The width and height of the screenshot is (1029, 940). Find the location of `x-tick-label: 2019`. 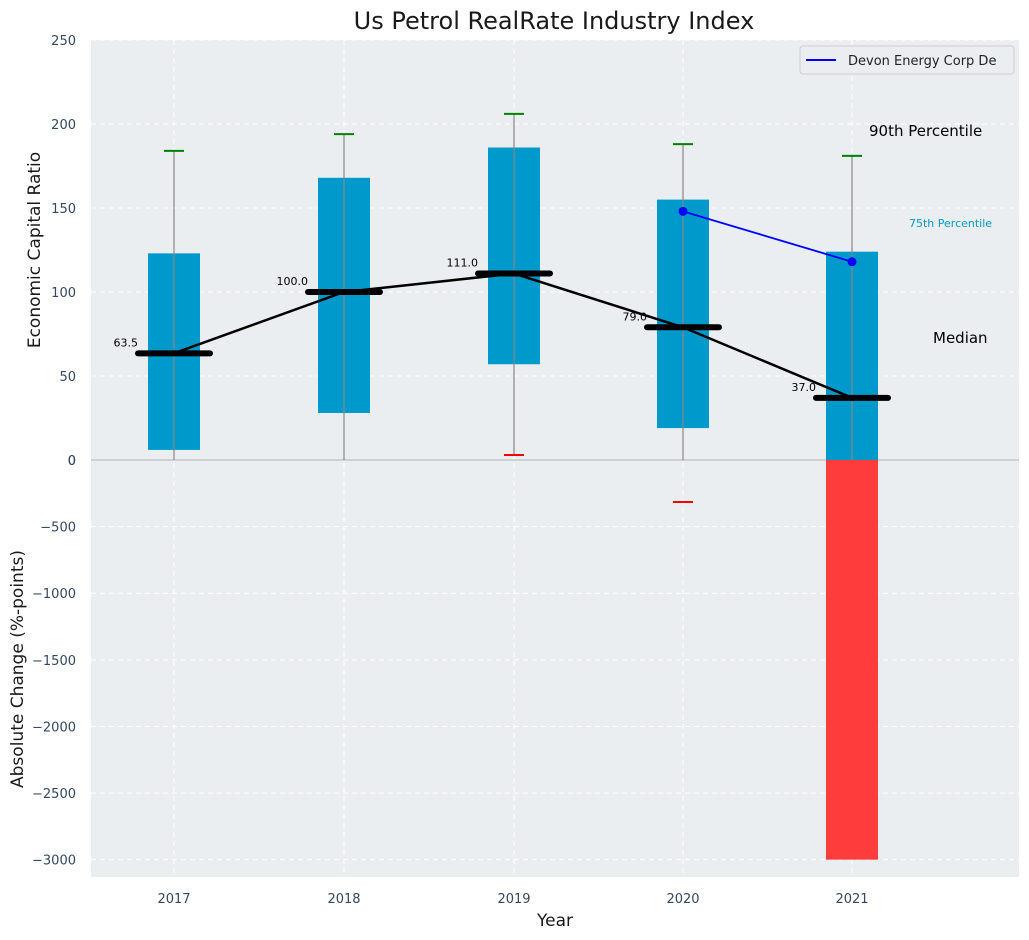

x-tick-label: 2019 is located at coordinates (513, 899).